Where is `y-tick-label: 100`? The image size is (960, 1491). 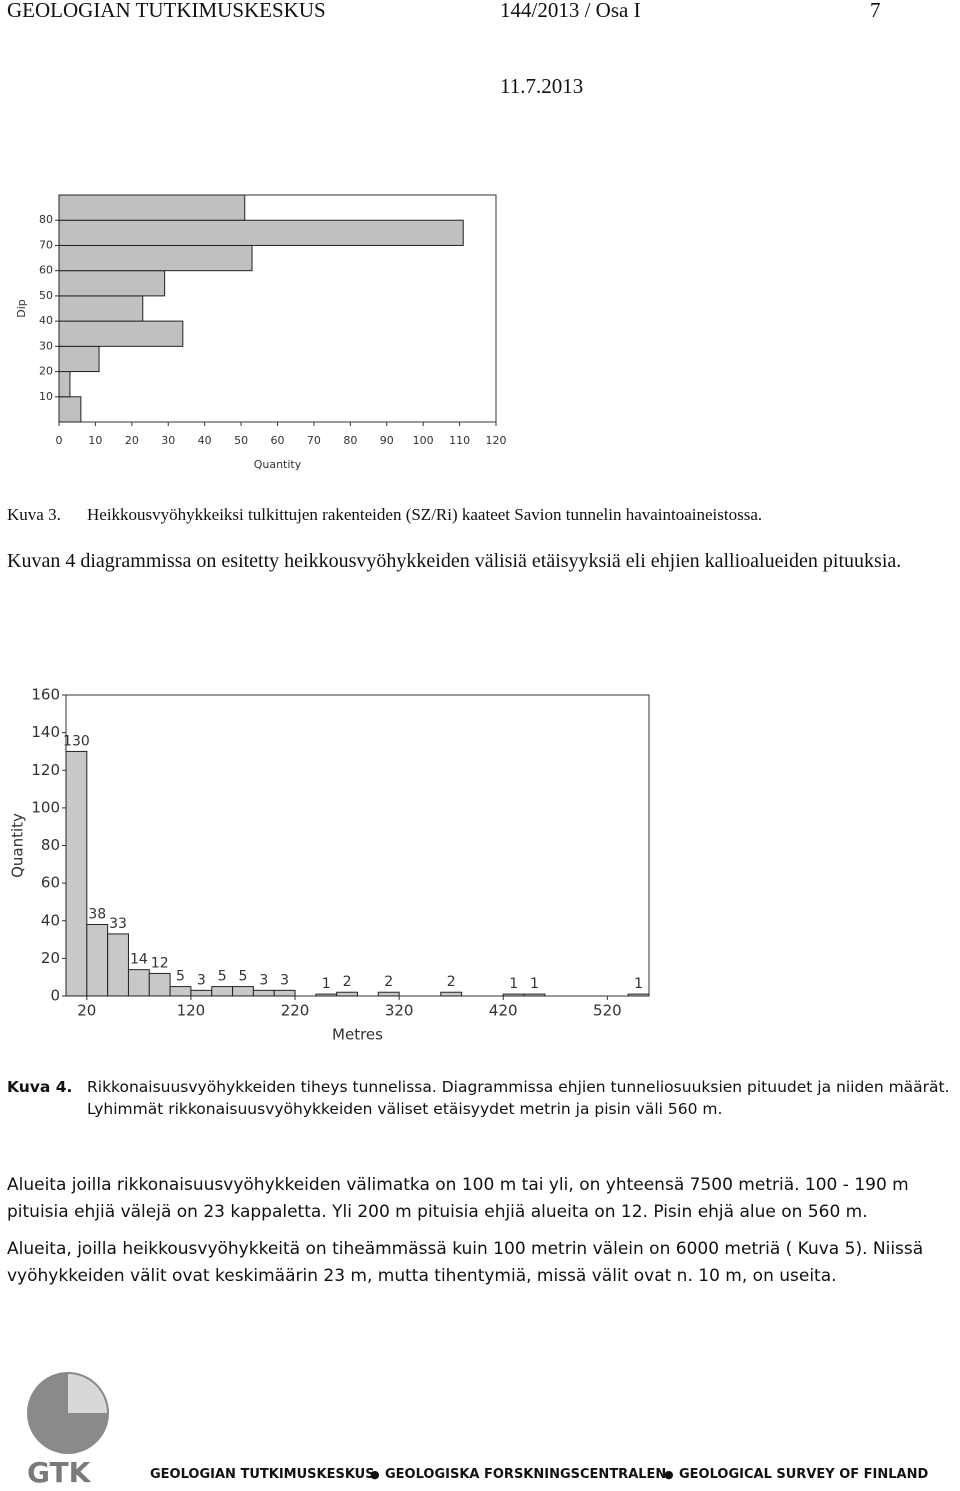
y-tick-label: 100 is located at coordinates (45, 807).